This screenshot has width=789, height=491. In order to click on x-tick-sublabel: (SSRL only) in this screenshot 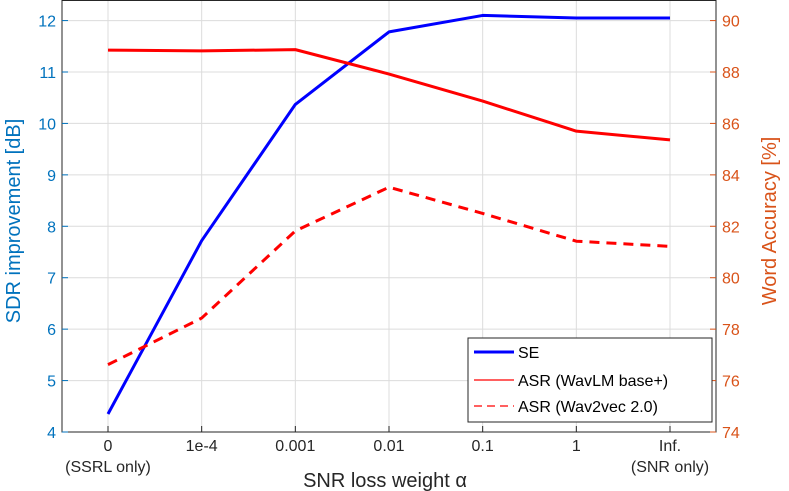, I will do `click(108, 467)`.